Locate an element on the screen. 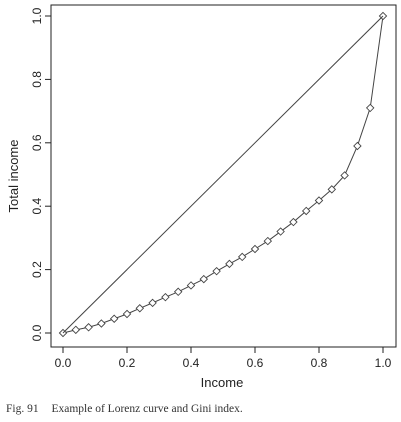 This screenshot has width=401, height=422. caption-text: Example of Lorenz curve and Gini index. is located at coordinates (147, 409).